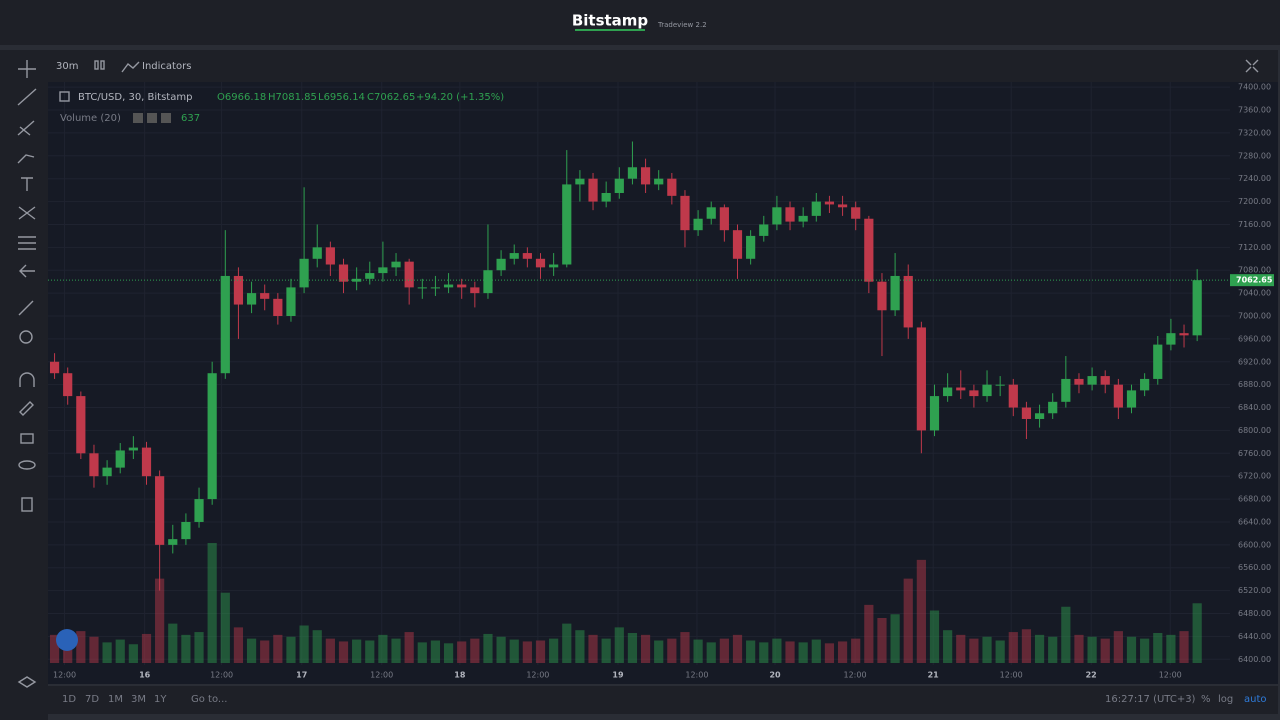  What do you see at coordinates (166, 66) in the screenshot?
I see `indicators-button: Indicators` at bounding box center [166, 66].